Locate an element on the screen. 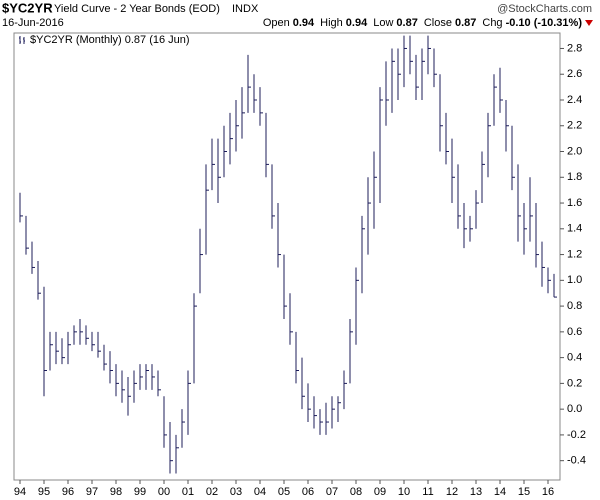  symbol: $YC2YR is located at coordinates (27, 7).